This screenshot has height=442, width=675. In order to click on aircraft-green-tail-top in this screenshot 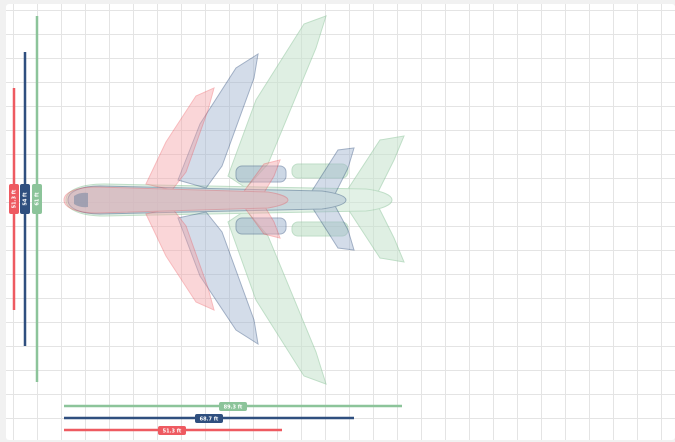, I will do `click(375, 166)`.